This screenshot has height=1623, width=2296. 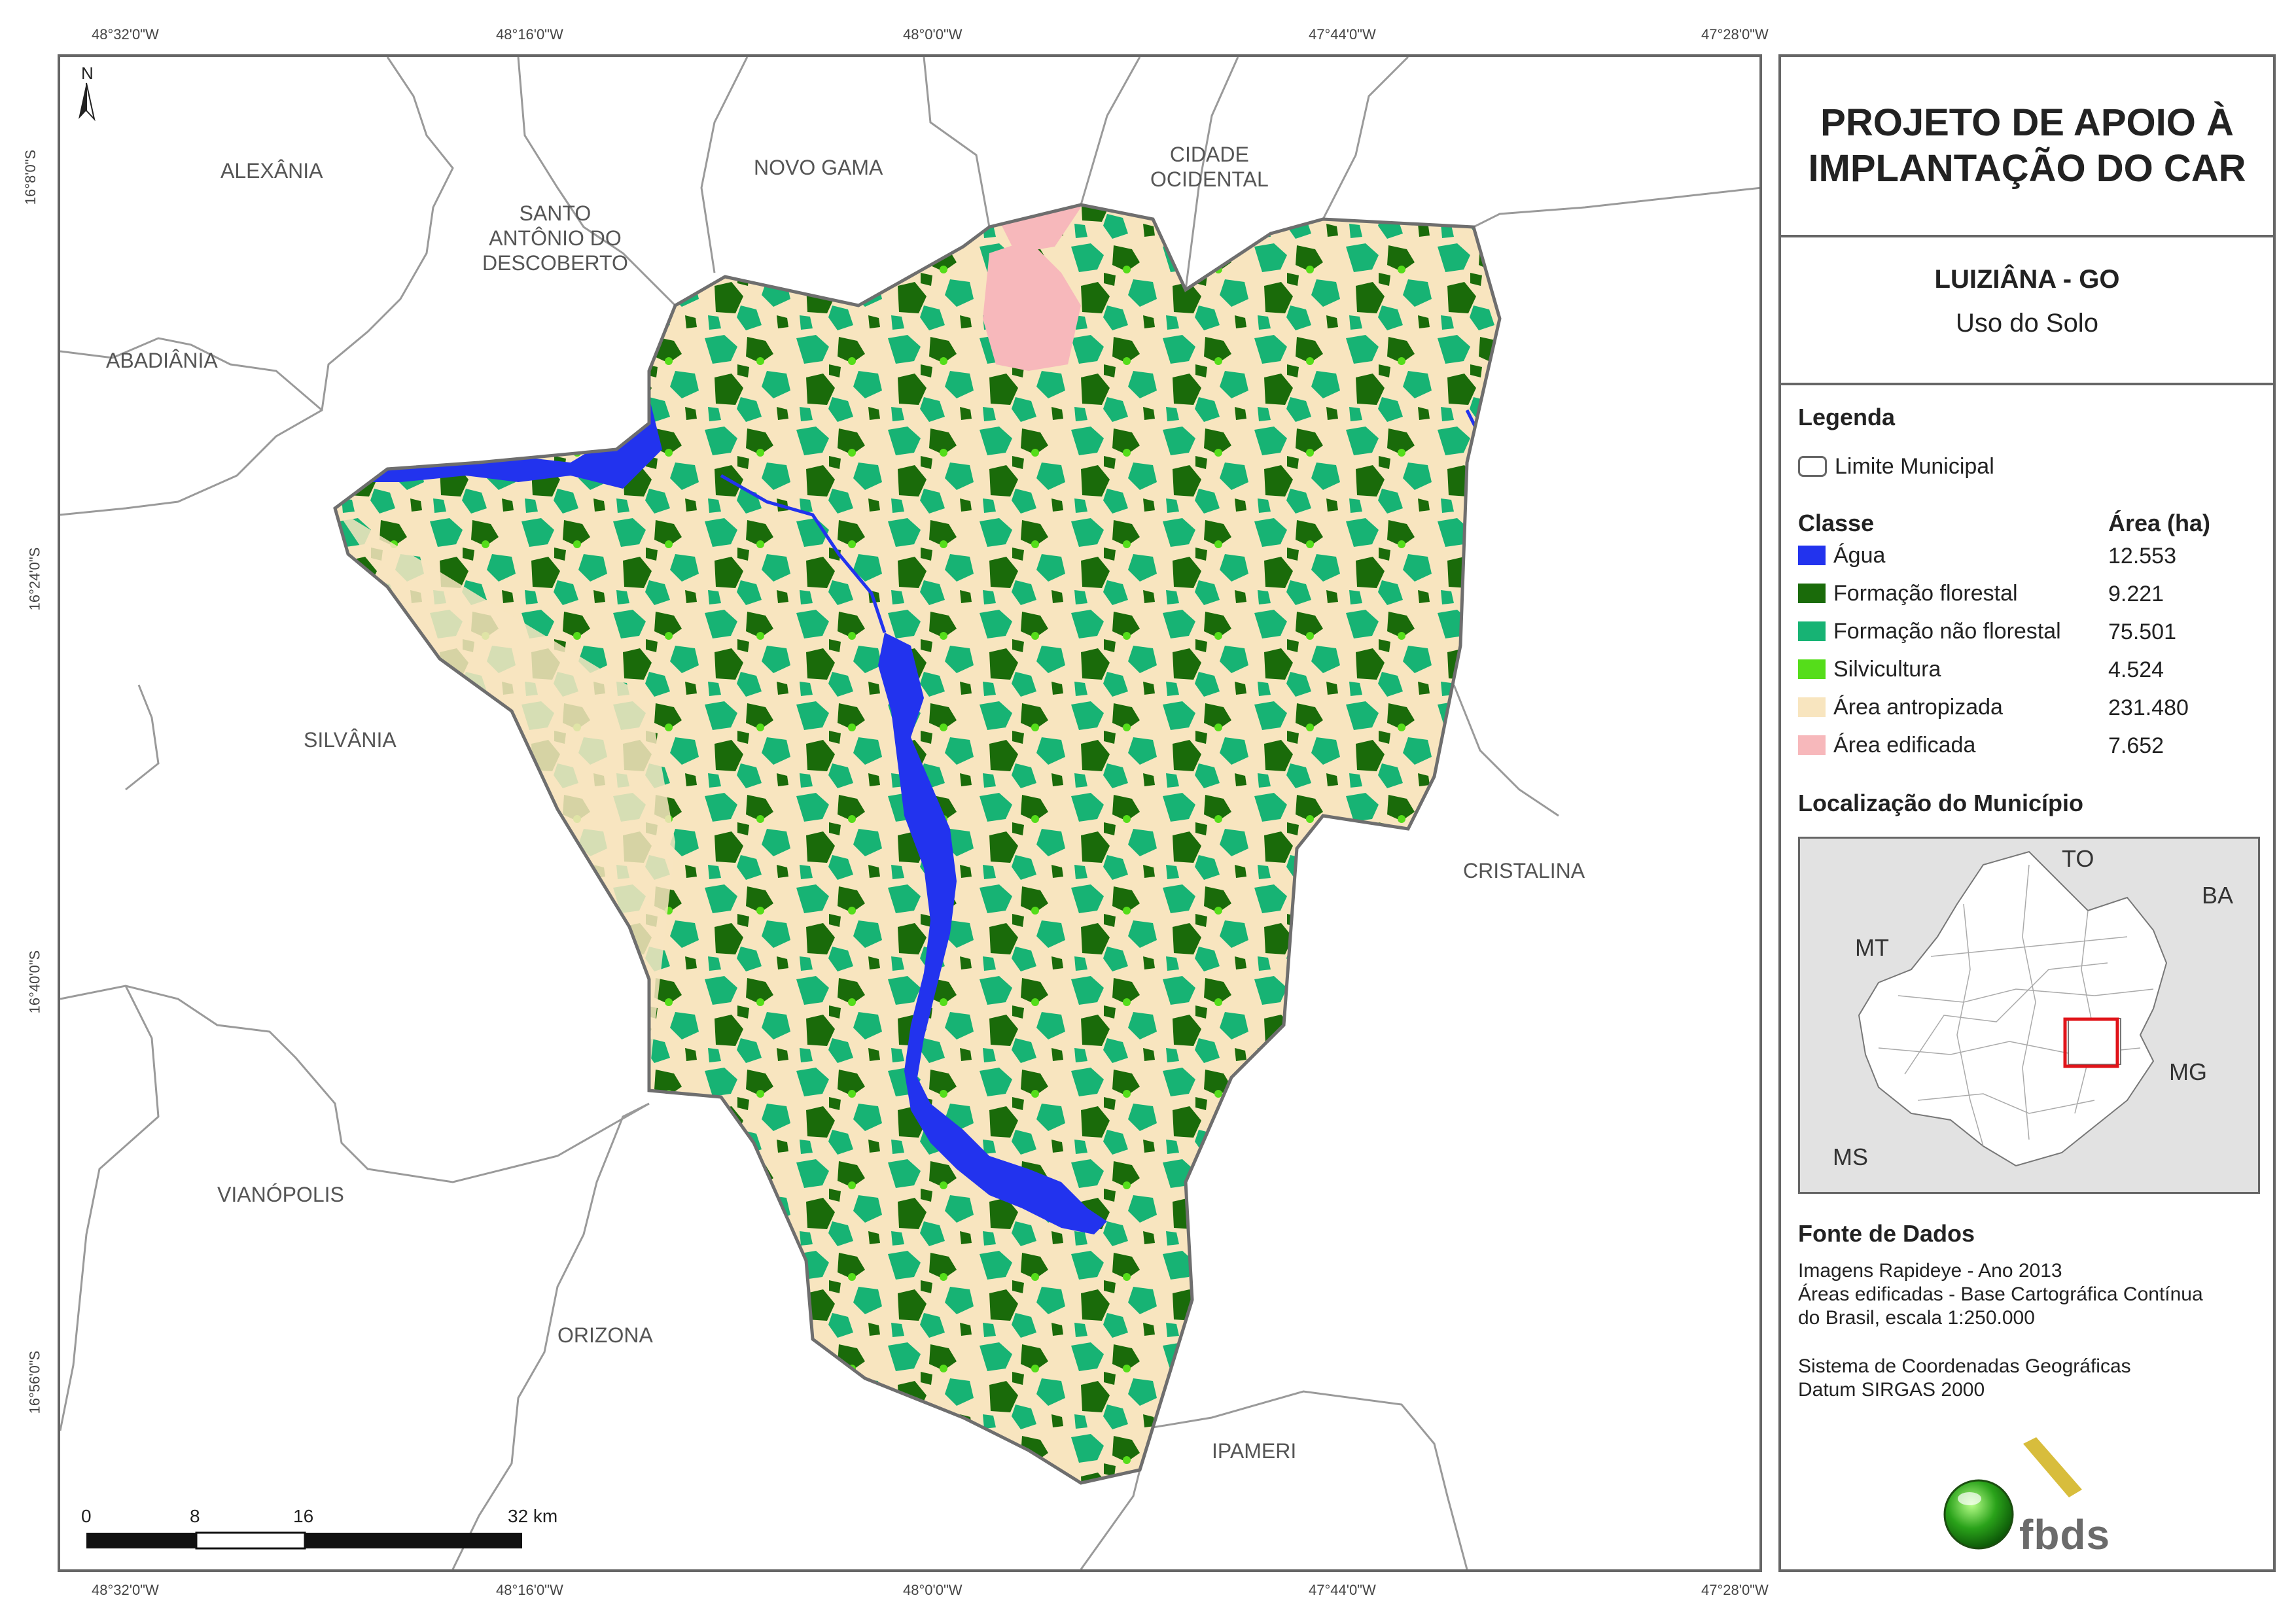 What do you see at coordinates (1872, 948) in the screenshot?
I see `state-label-mt: MT` at bounding box center [1872, 948].